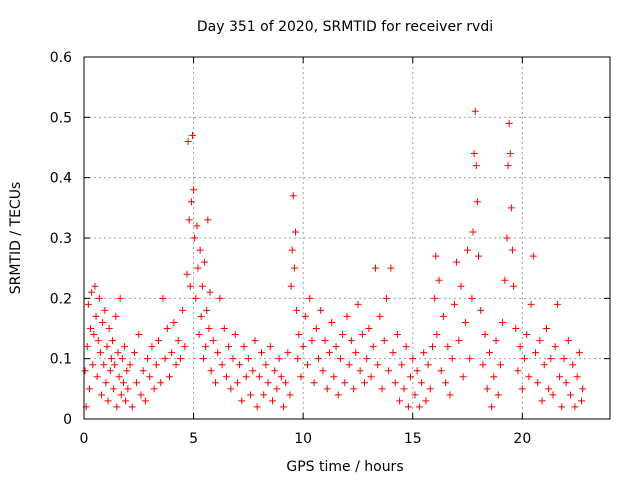 The image size is (640, 480). What do you see at coordinates (61, 299) in the screenshot?
I see `y-tick-label: 0.2` at bounding box center [61, 299].